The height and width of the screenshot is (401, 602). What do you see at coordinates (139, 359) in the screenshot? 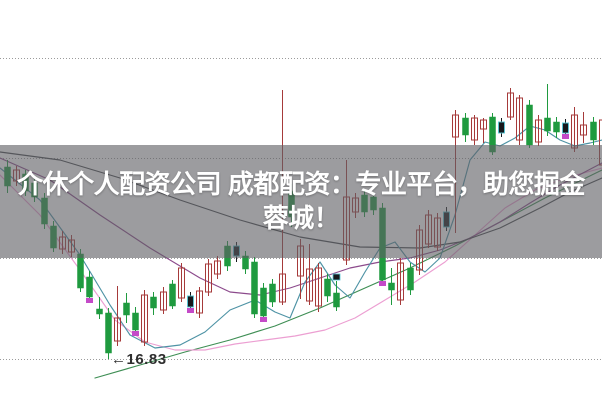
I see `low-price-annotation: ←16.83` at bounding box center [139, 359].